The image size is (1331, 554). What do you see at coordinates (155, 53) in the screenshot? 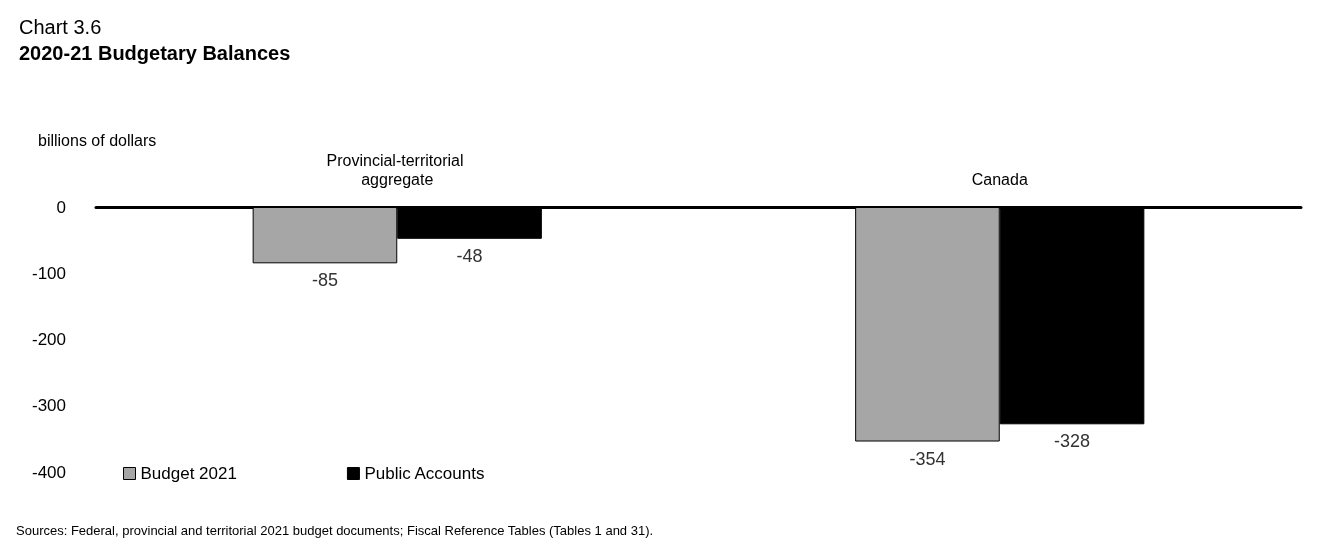
I see `chart-subtitle: 2020-21 Budgetary Balances` at bounding box center [155, 53].